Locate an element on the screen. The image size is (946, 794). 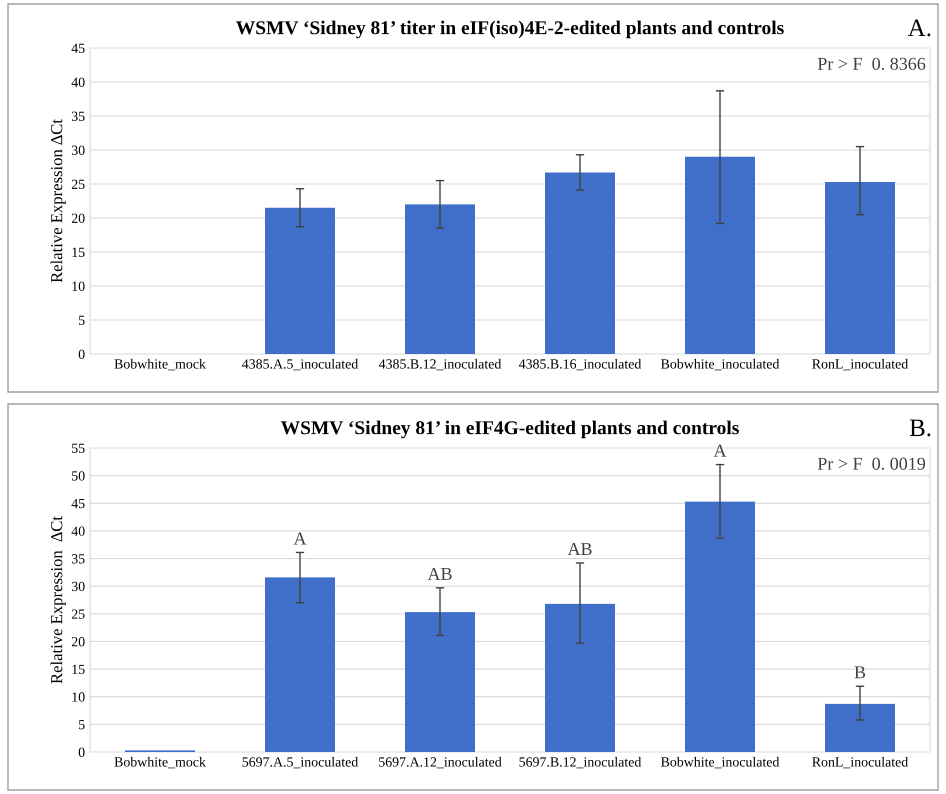
annotation: B is located at coordinates (860, 672).